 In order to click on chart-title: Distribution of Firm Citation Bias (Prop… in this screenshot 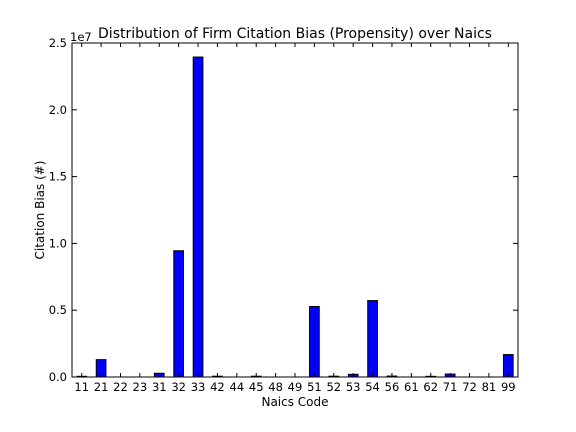, I will do `click(295, 34)`.